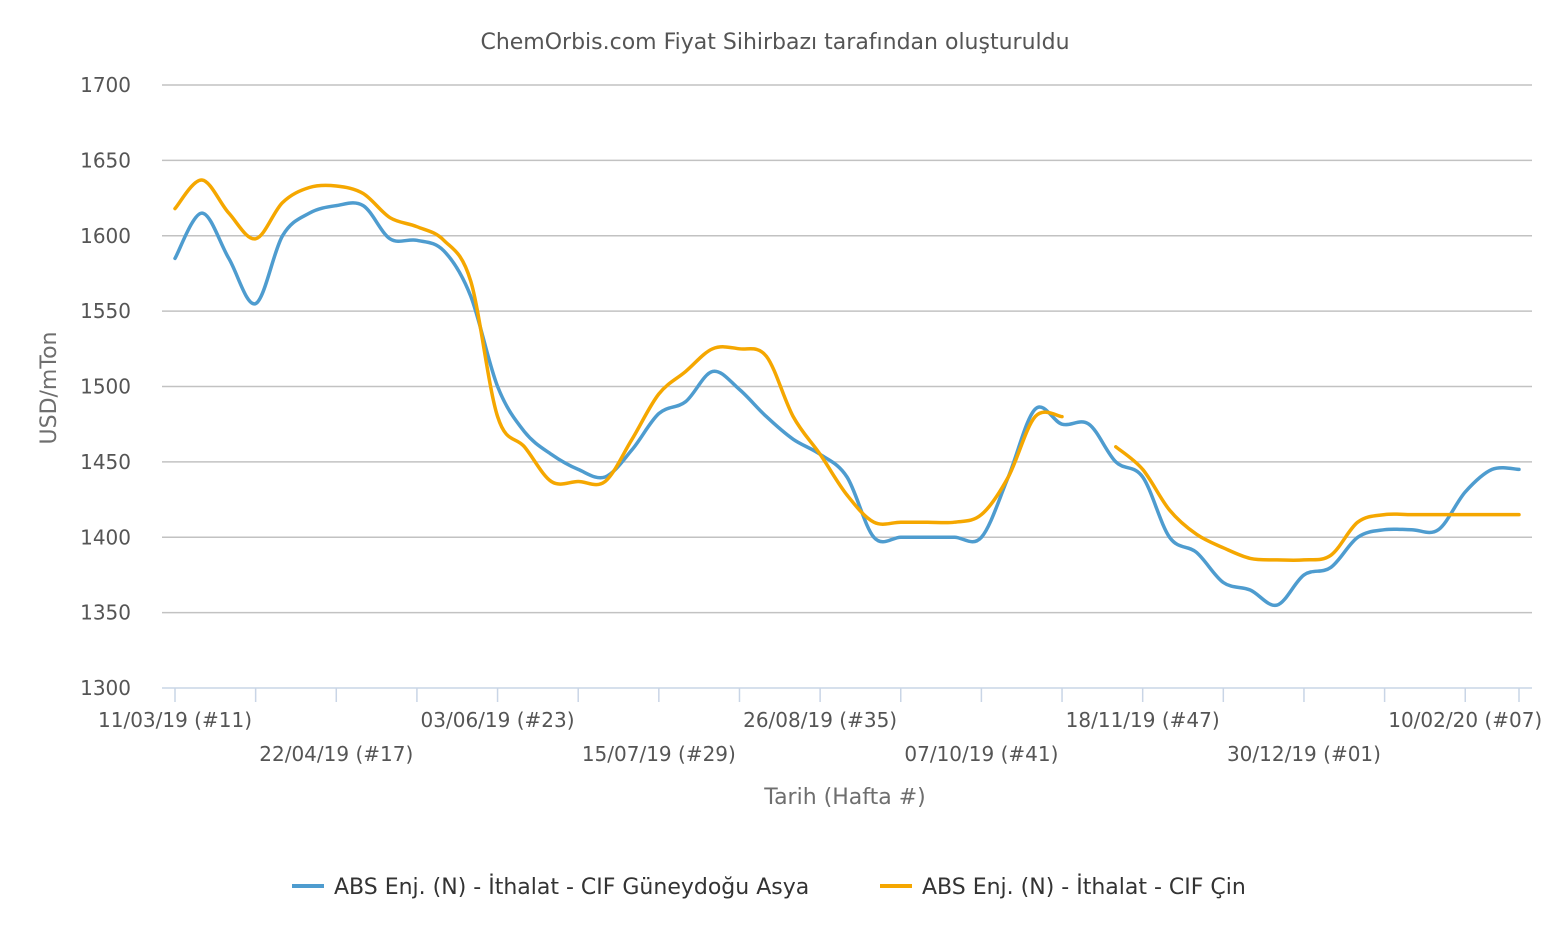 This screenshot has height=930, width=1552. Describe the element at coordinates (336, 754) in the screenshot. I see `x-tick-label: 22/04/19 (#17)` at that location.